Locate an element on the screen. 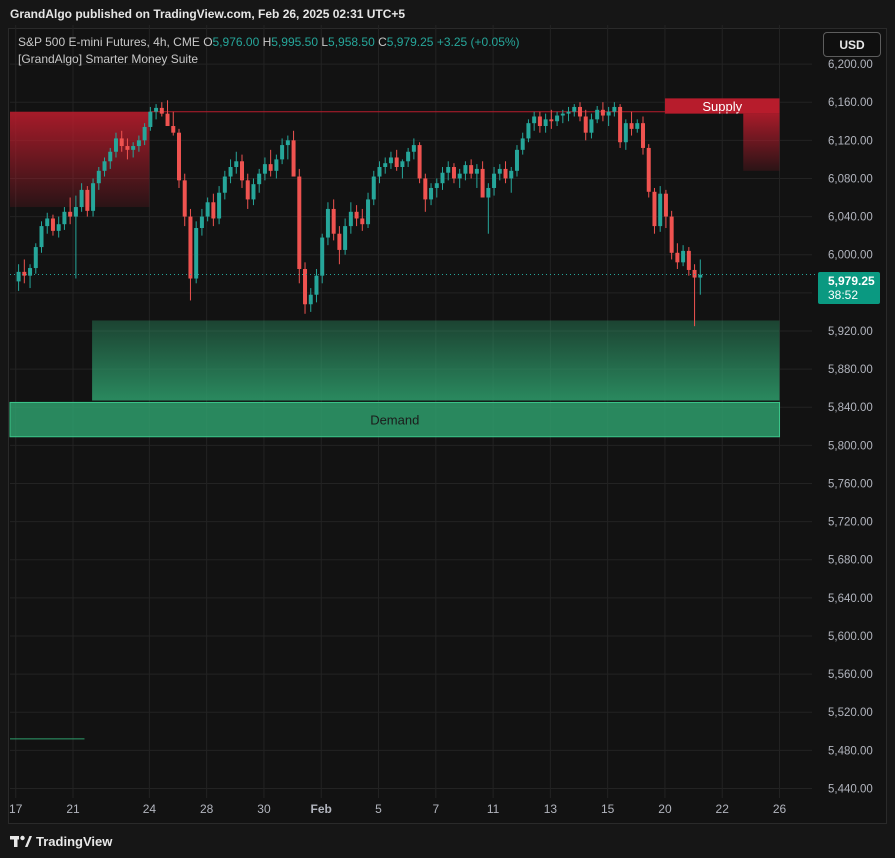  last-price-value: 5,979.25 is located at coordinates (851, 281).